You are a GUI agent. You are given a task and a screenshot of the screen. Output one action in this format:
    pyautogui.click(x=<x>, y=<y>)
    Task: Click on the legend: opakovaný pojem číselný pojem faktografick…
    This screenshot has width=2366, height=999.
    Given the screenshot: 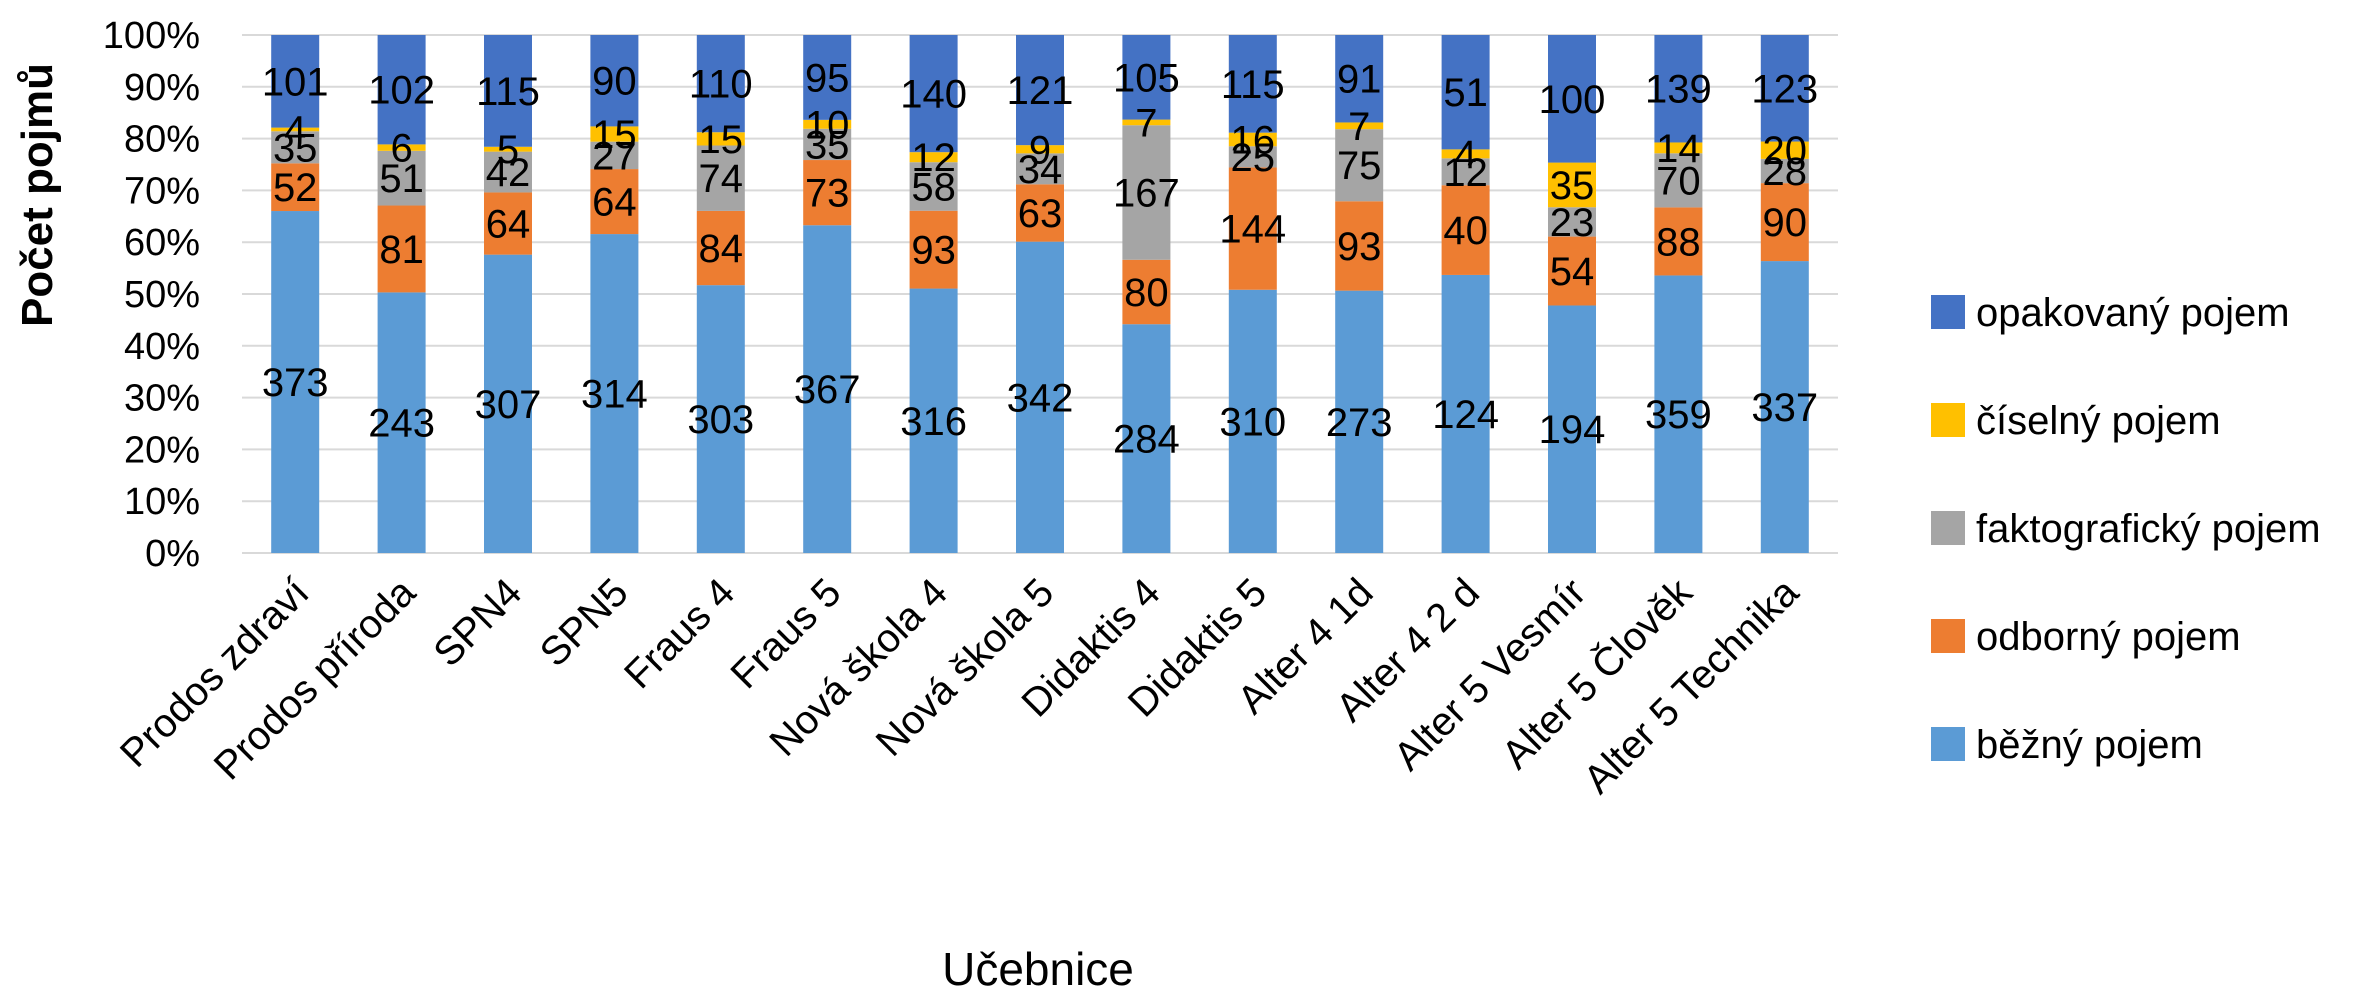 What is the action you would take?
    pyautogui.click(x=2126, y=529)
    